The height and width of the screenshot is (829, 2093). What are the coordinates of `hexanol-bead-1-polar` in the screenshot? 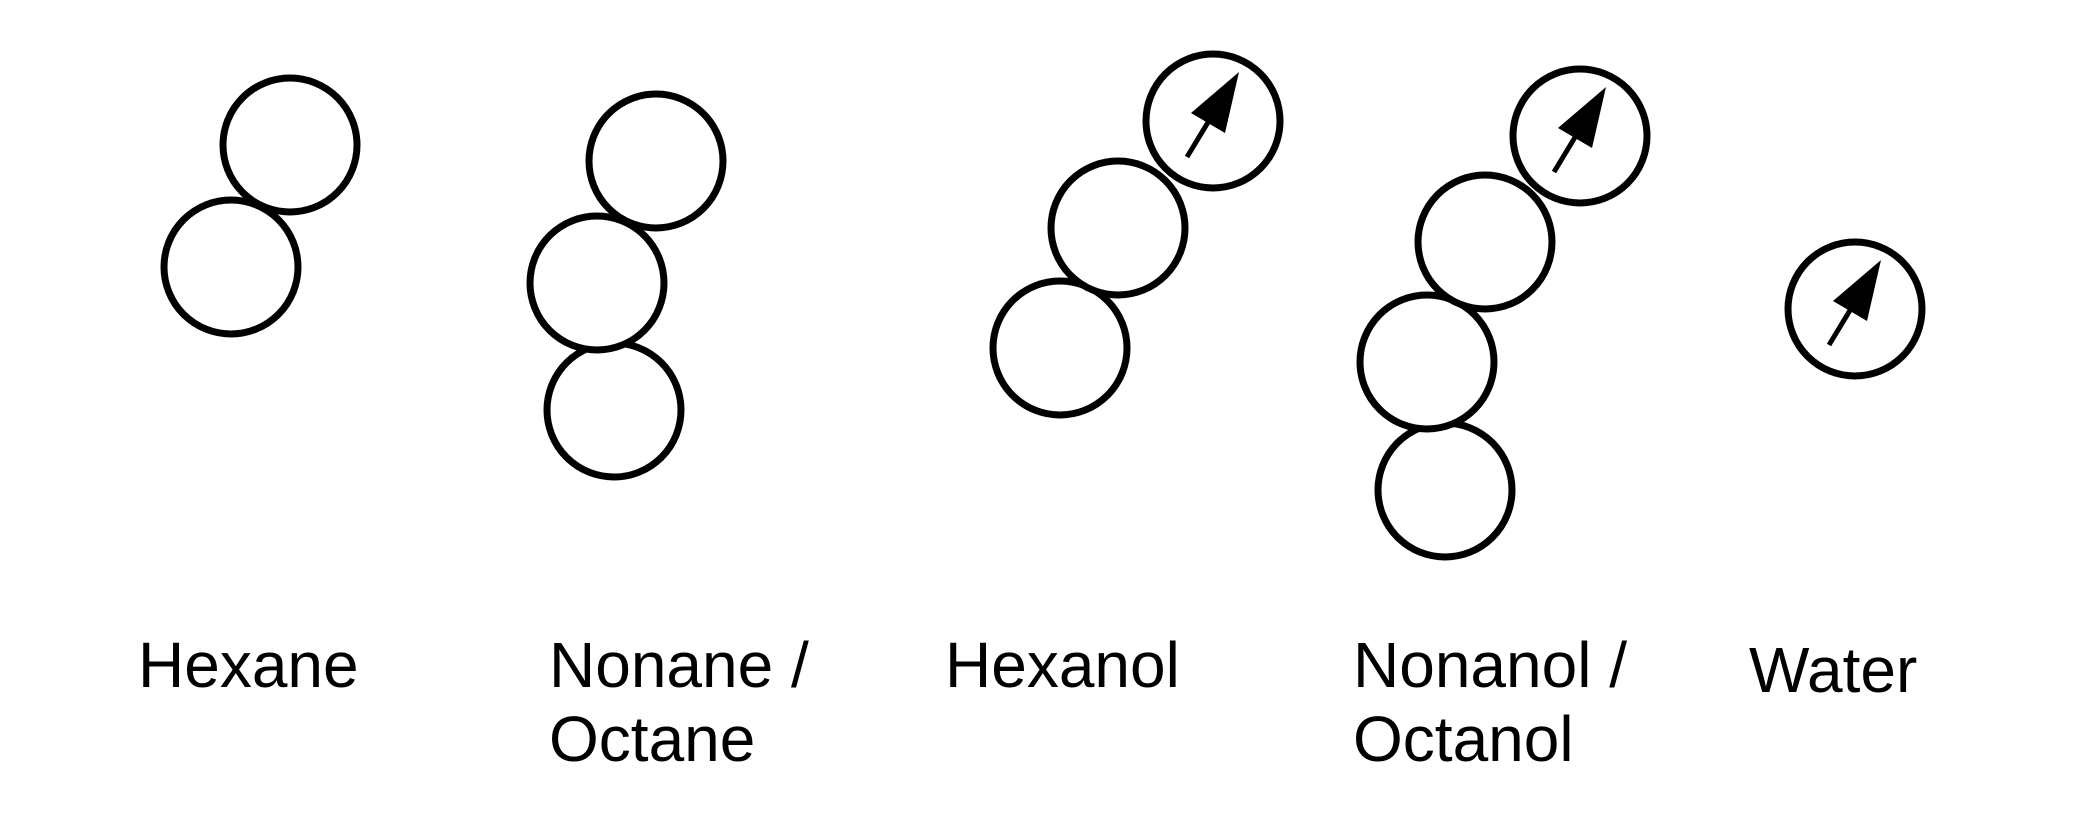 It's located at (1213, 121).